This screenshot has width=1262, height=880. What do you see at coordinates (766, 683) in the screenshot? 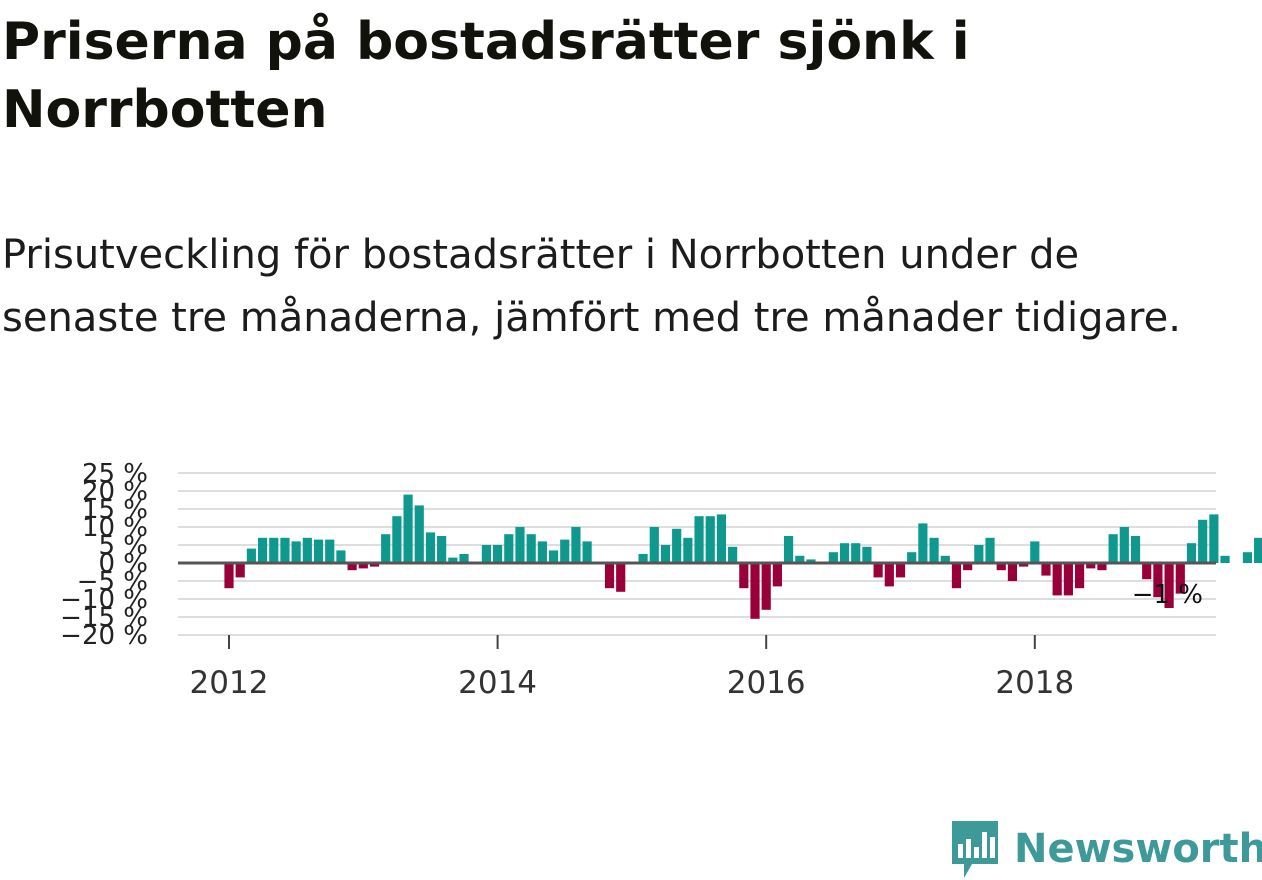
I see `x-tick-label: 2016` at bounding box center [766, 683].